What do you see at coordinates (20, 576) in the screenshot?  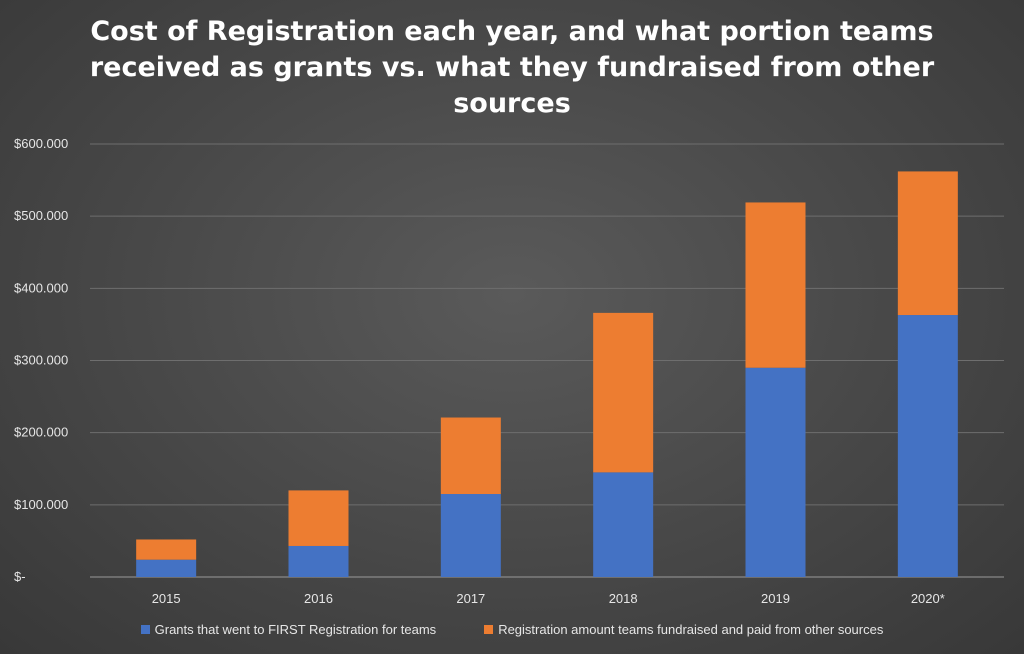 I see `y-tick-label: $-` at bounding box center [20, 576].